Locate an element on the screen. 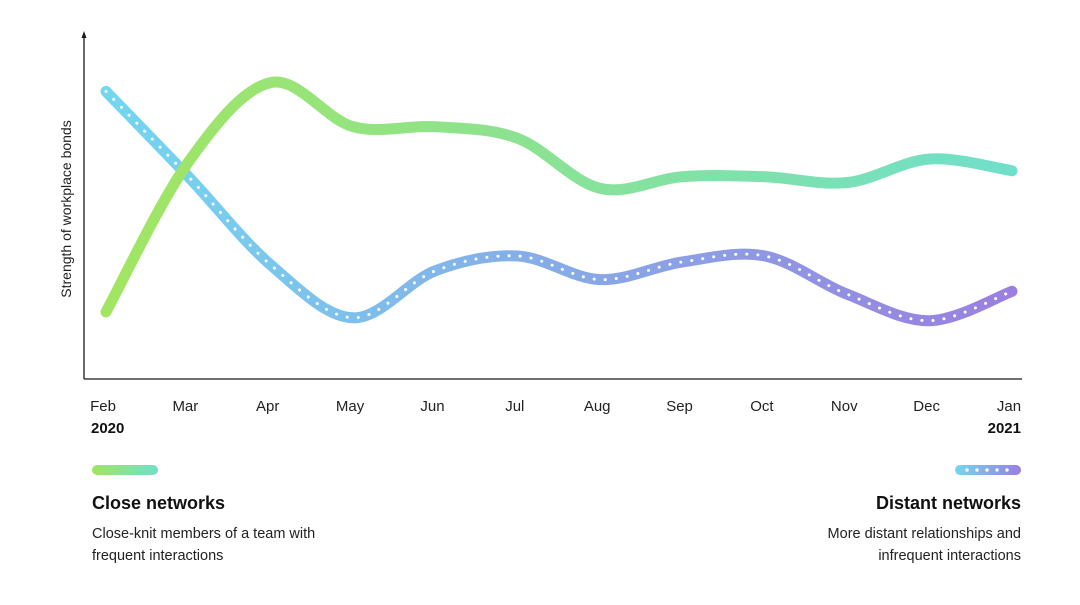  x-axis-ticks: Feb Mar Apr May Jun Jul Aug Sep Oct Nov Dec Jan is located at coordinates (555, 406).